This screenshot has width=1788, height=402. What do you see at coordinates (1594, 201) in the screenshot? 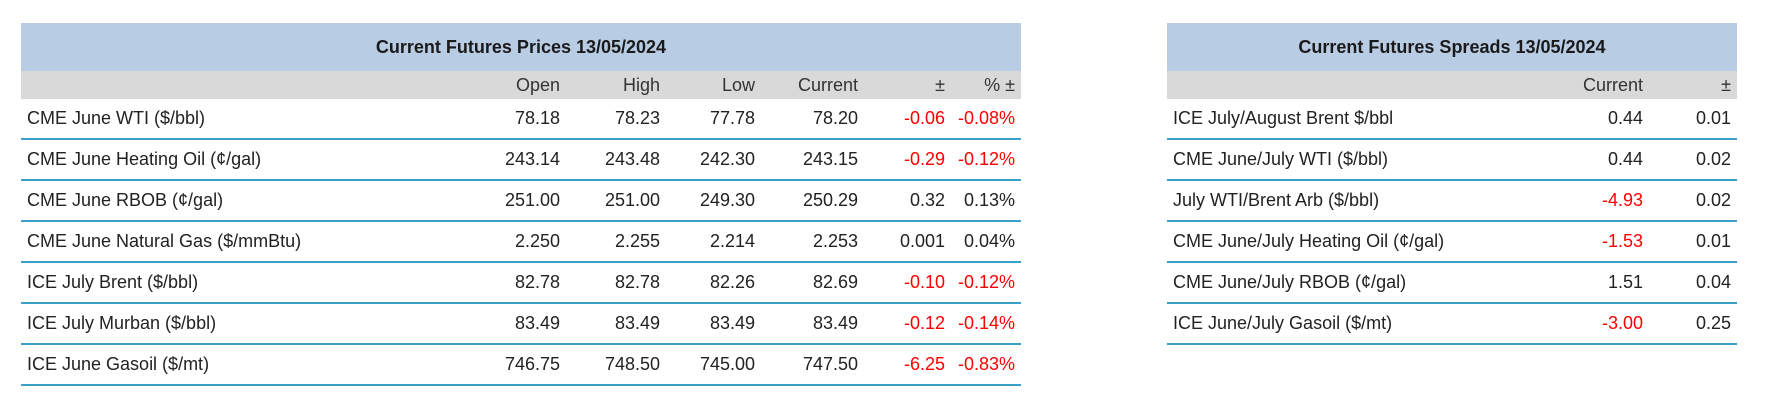
I see `cell: -4.93` at bounding box center [1594, 201].